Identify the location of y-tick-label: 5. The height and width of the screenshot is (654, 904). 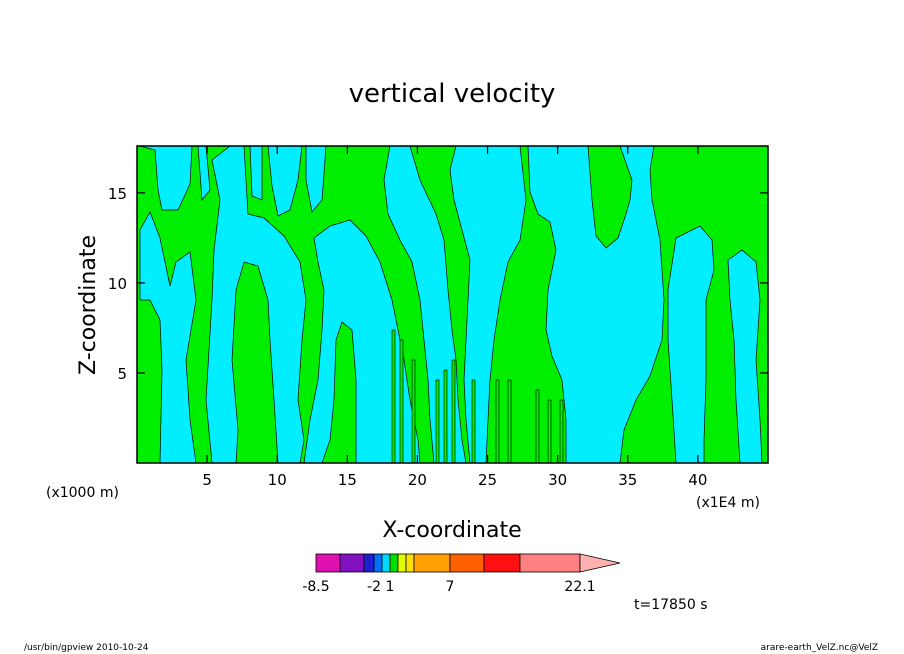
(122, 374).